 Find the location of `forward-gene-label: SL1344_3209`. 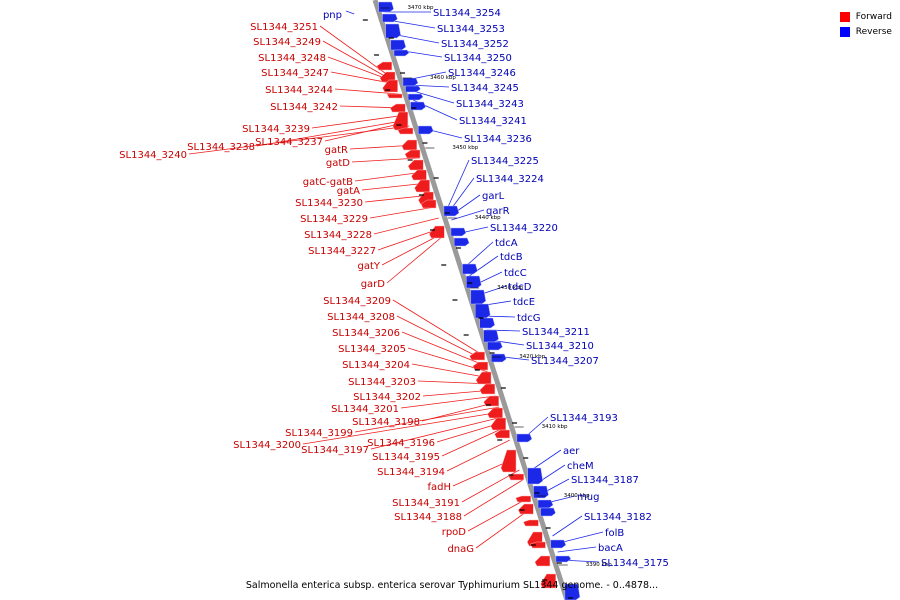

forward-gene-label: SL1344_3209 is located at coordinates (357, 301).